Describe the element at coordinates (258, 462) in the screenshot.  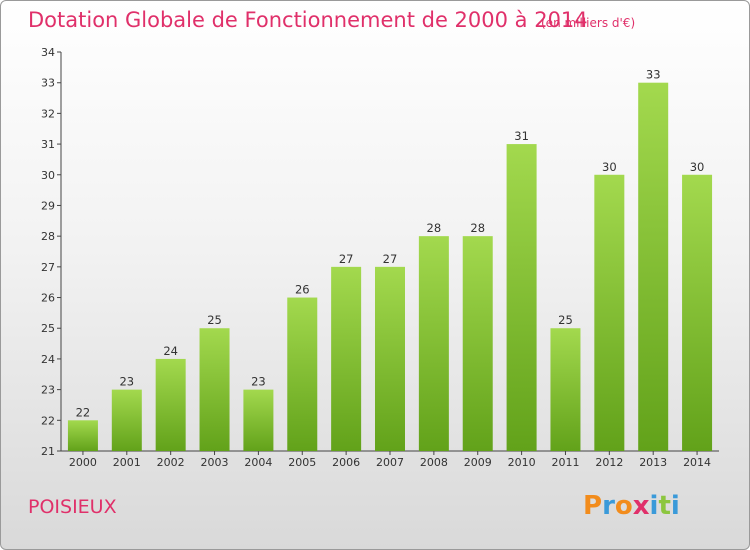
I see `x-tick-label: 2004` at that location.